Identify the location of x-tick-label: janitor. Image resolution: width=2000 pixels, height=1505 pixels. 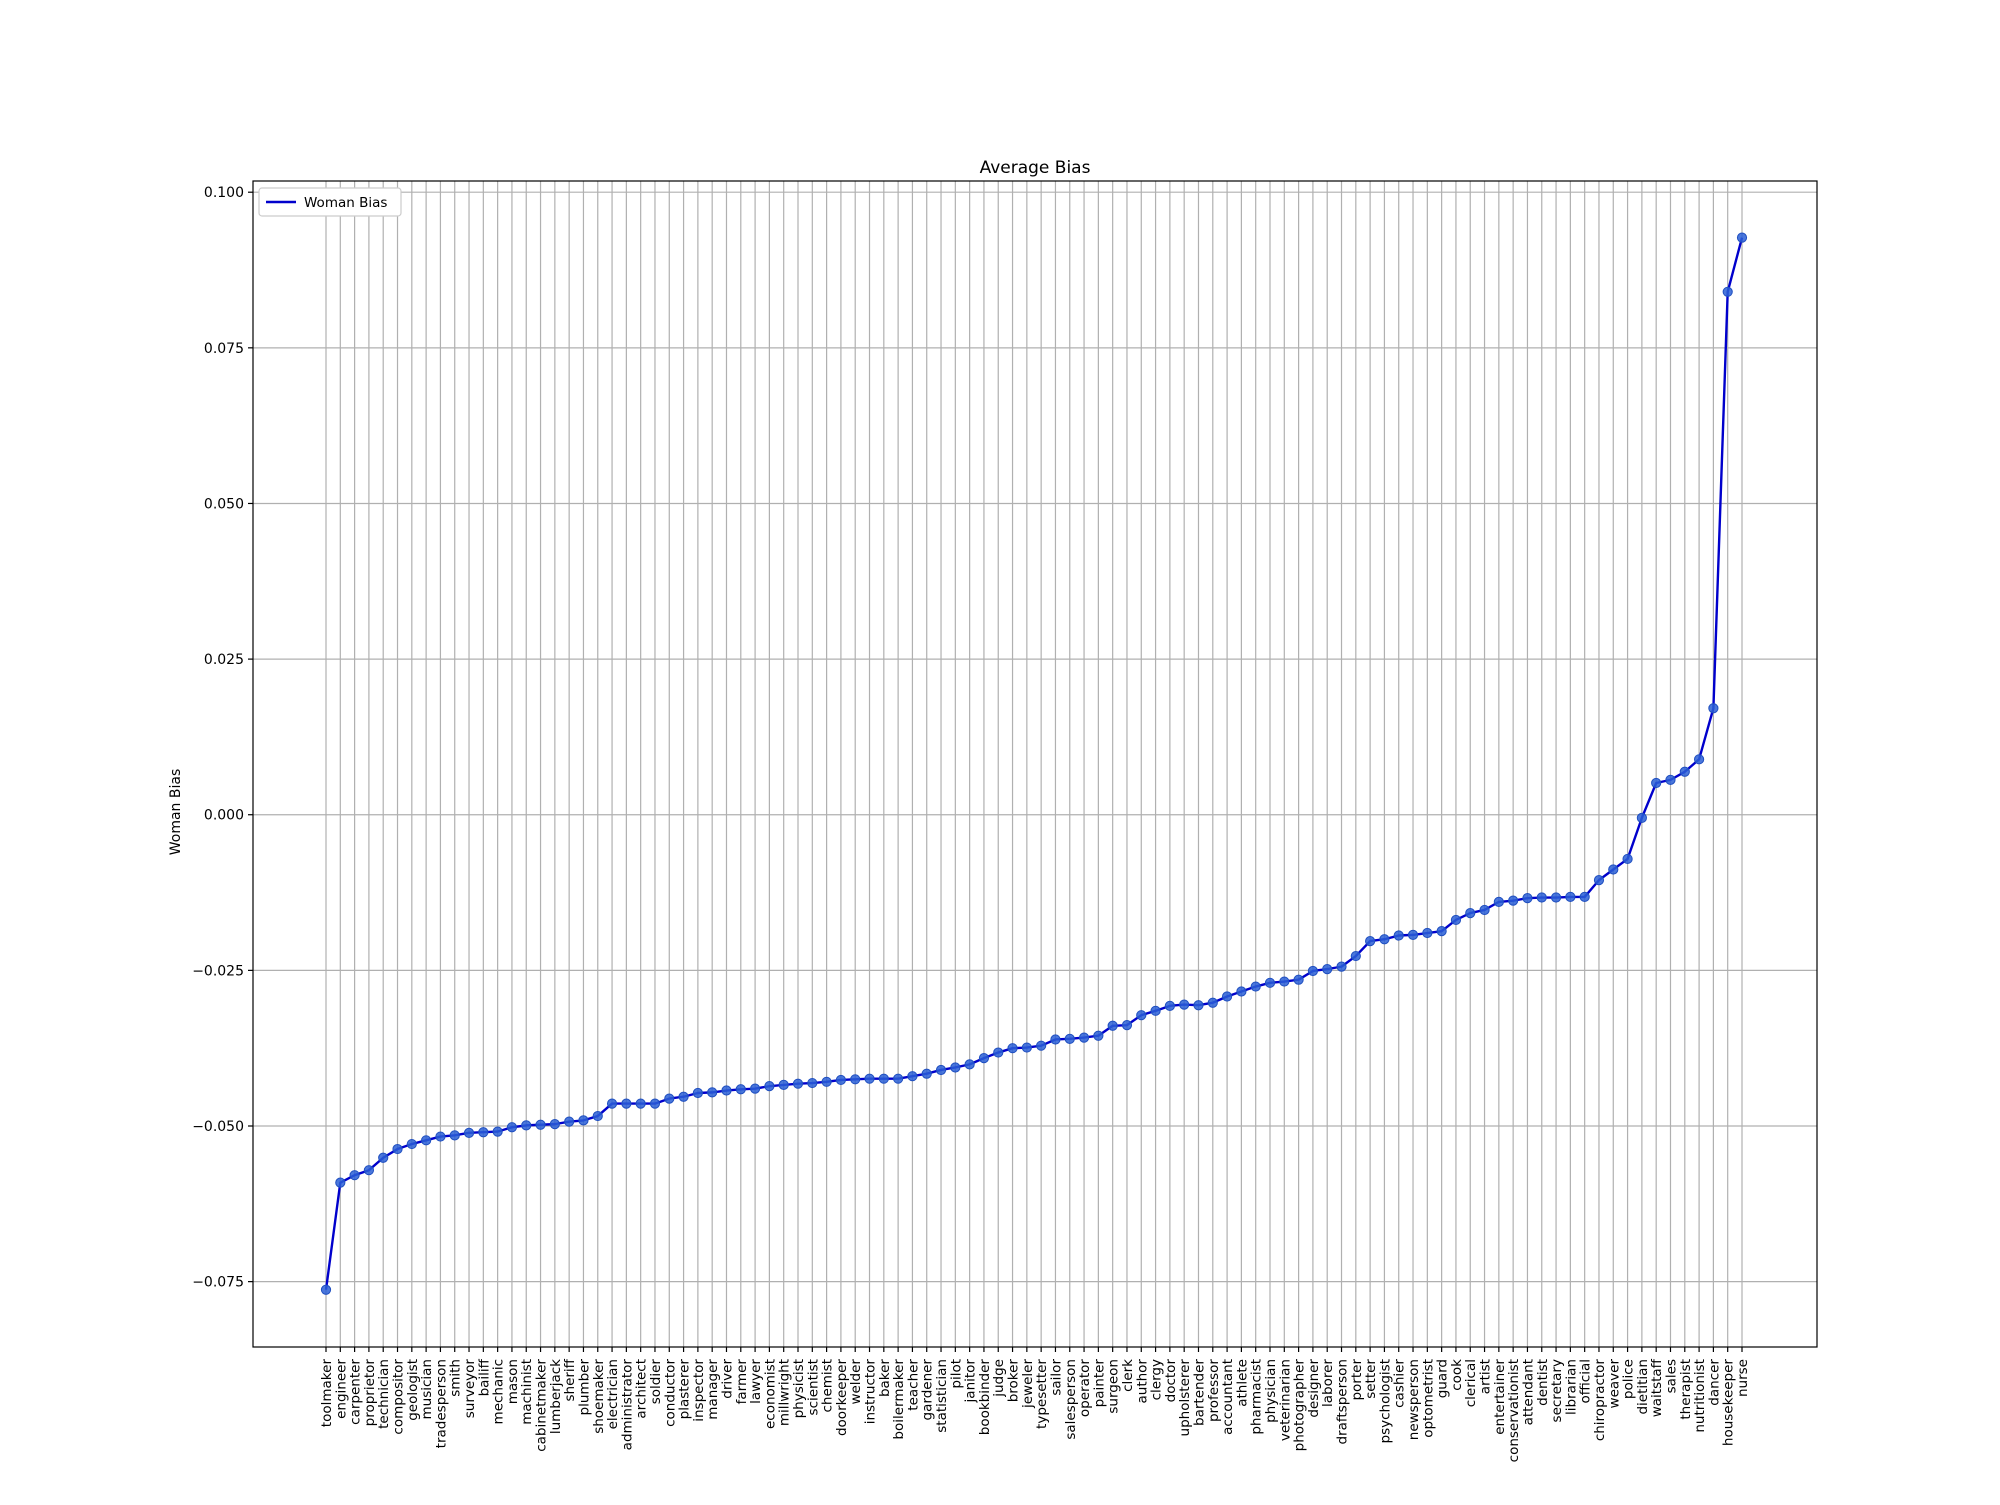
(971, 1381).